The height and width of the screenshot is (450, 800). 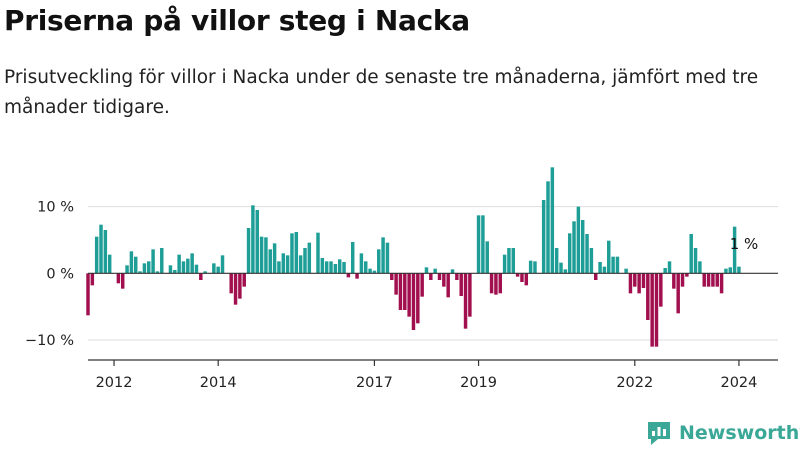 What do you see at coordinates (738, 383) in the screenshot?
I see `x-tick-label: 2024` at bounding box center [738, 383].